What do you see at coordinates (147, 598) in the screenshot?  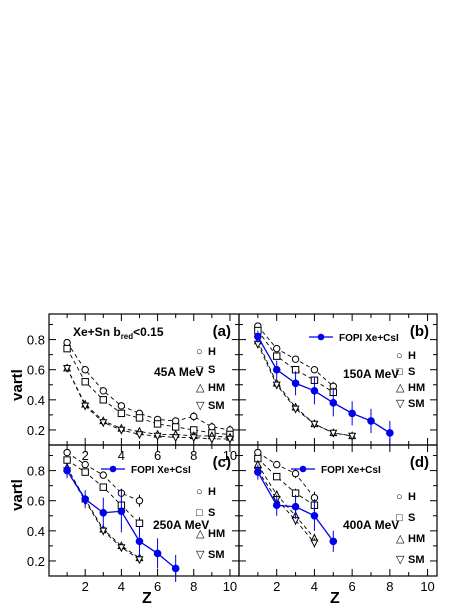 I see `x-axis-label-left: Z` at bounding box center [147, 598].